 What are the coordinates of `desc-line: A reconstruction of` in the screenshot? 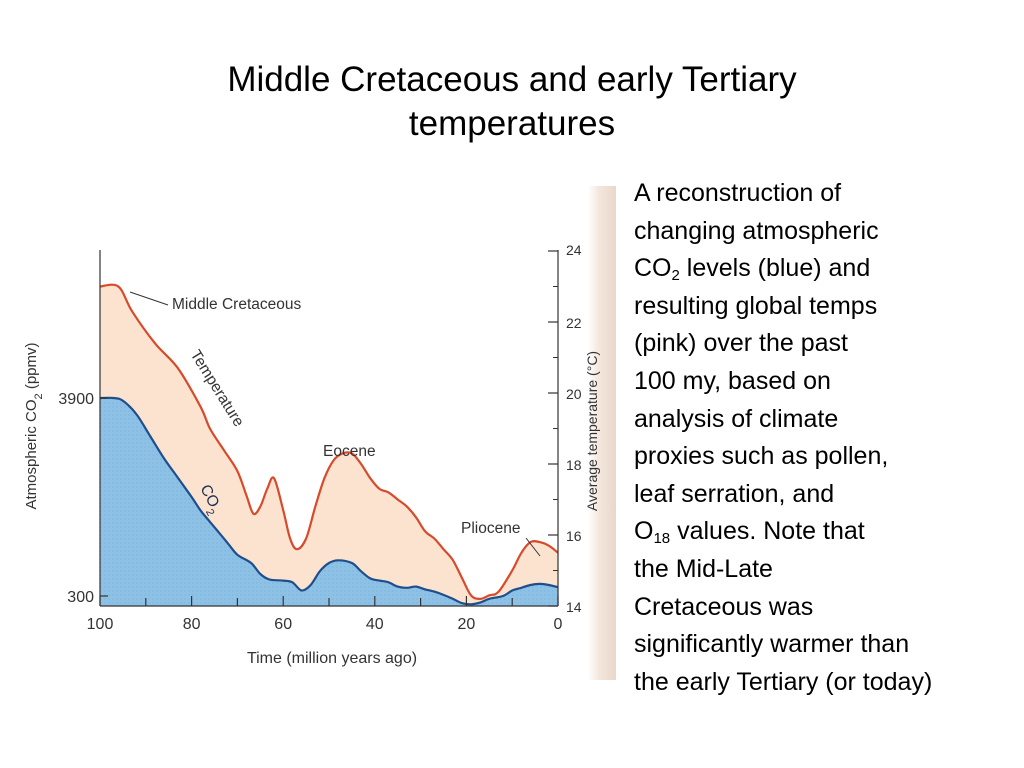 It's located at (738, 193).